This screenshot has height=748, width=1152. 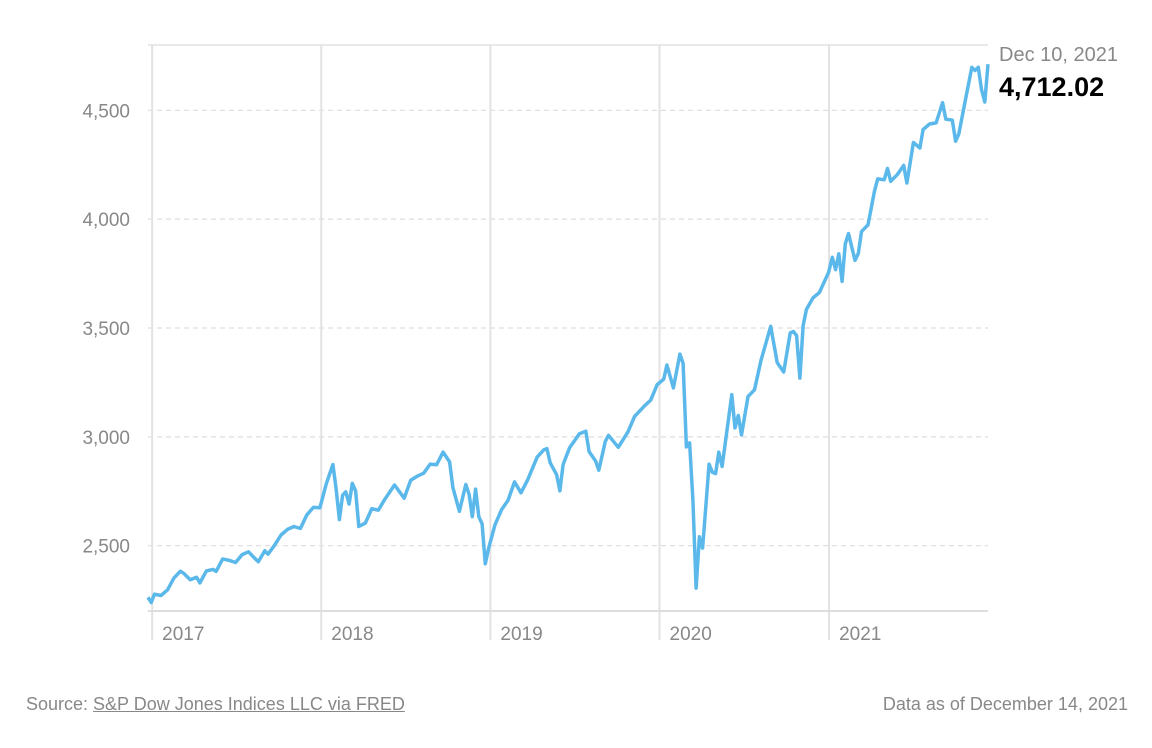 I want to click on source-prefix: Source:, so click(x=60, y=704).